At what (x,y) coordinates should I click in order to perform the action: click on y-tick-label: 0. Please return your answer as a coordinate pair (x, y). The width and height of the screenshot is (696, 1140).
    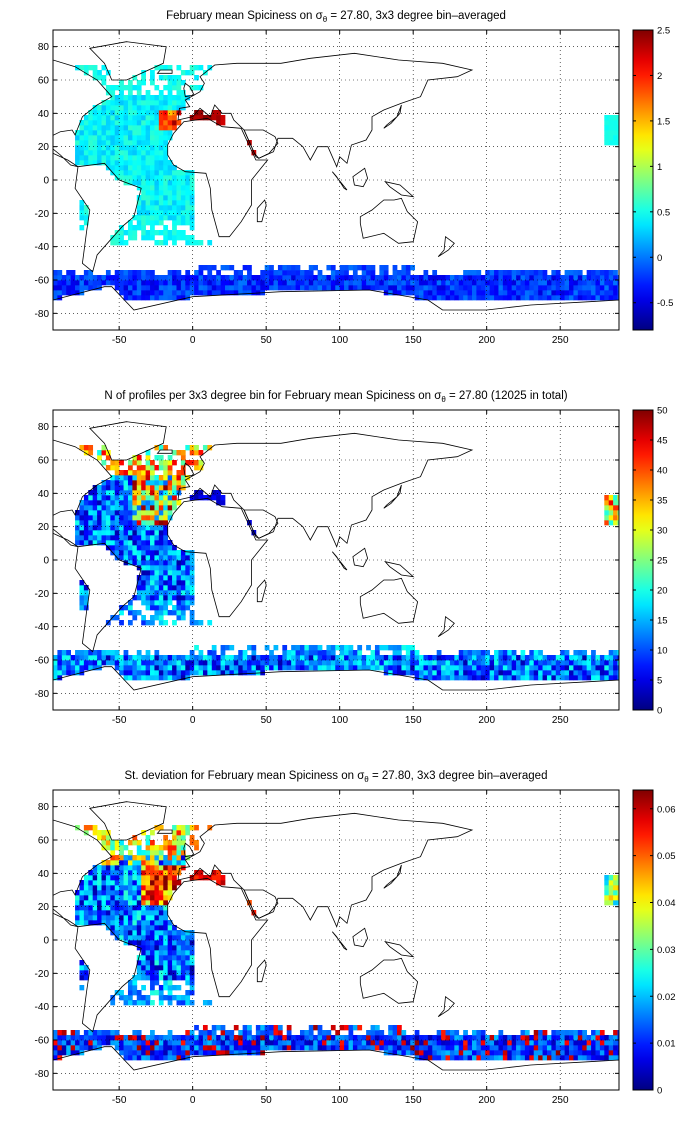
    Looking at the image, I should click on (46, 561).